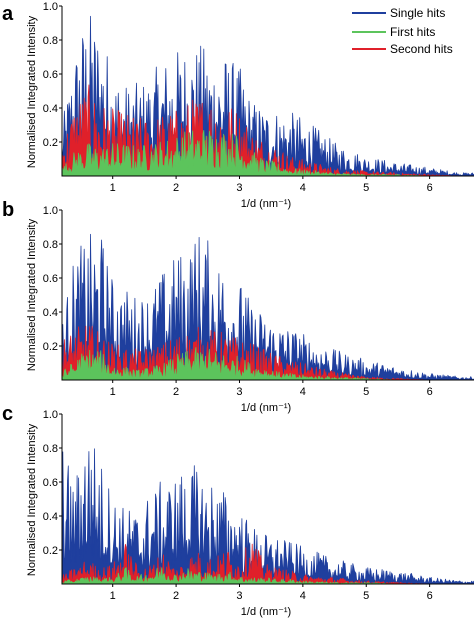 This screenshot has height=620, width=474. Describe the element at coordinates (8, 210) in the screenshot. I see `panel-letter-b: b` at that location.